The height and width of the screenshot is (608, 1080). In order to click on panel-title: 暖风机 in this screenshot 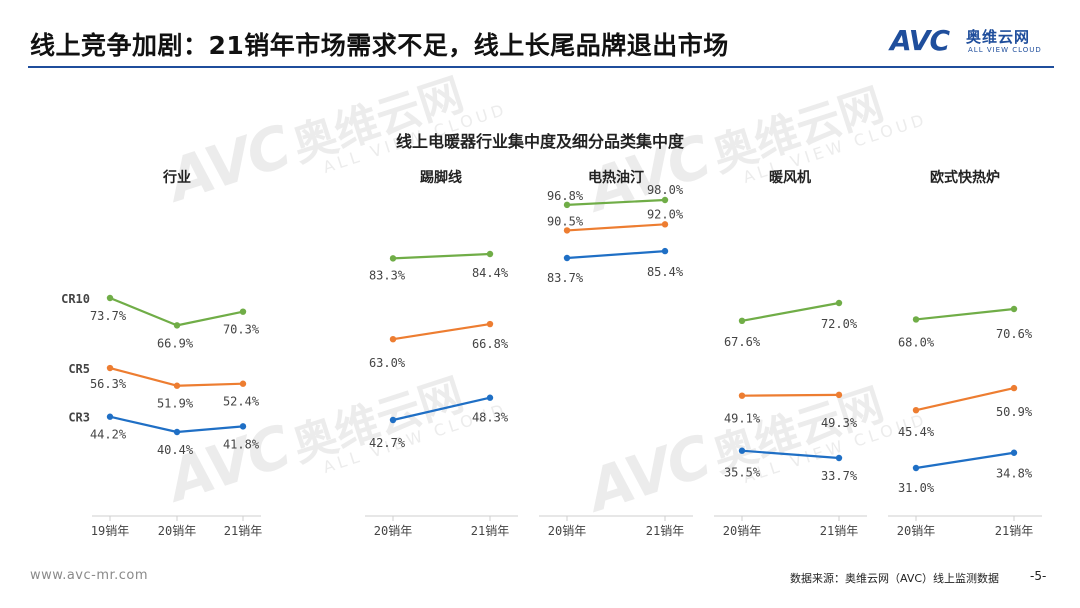, I will do `click(790, 177)`.